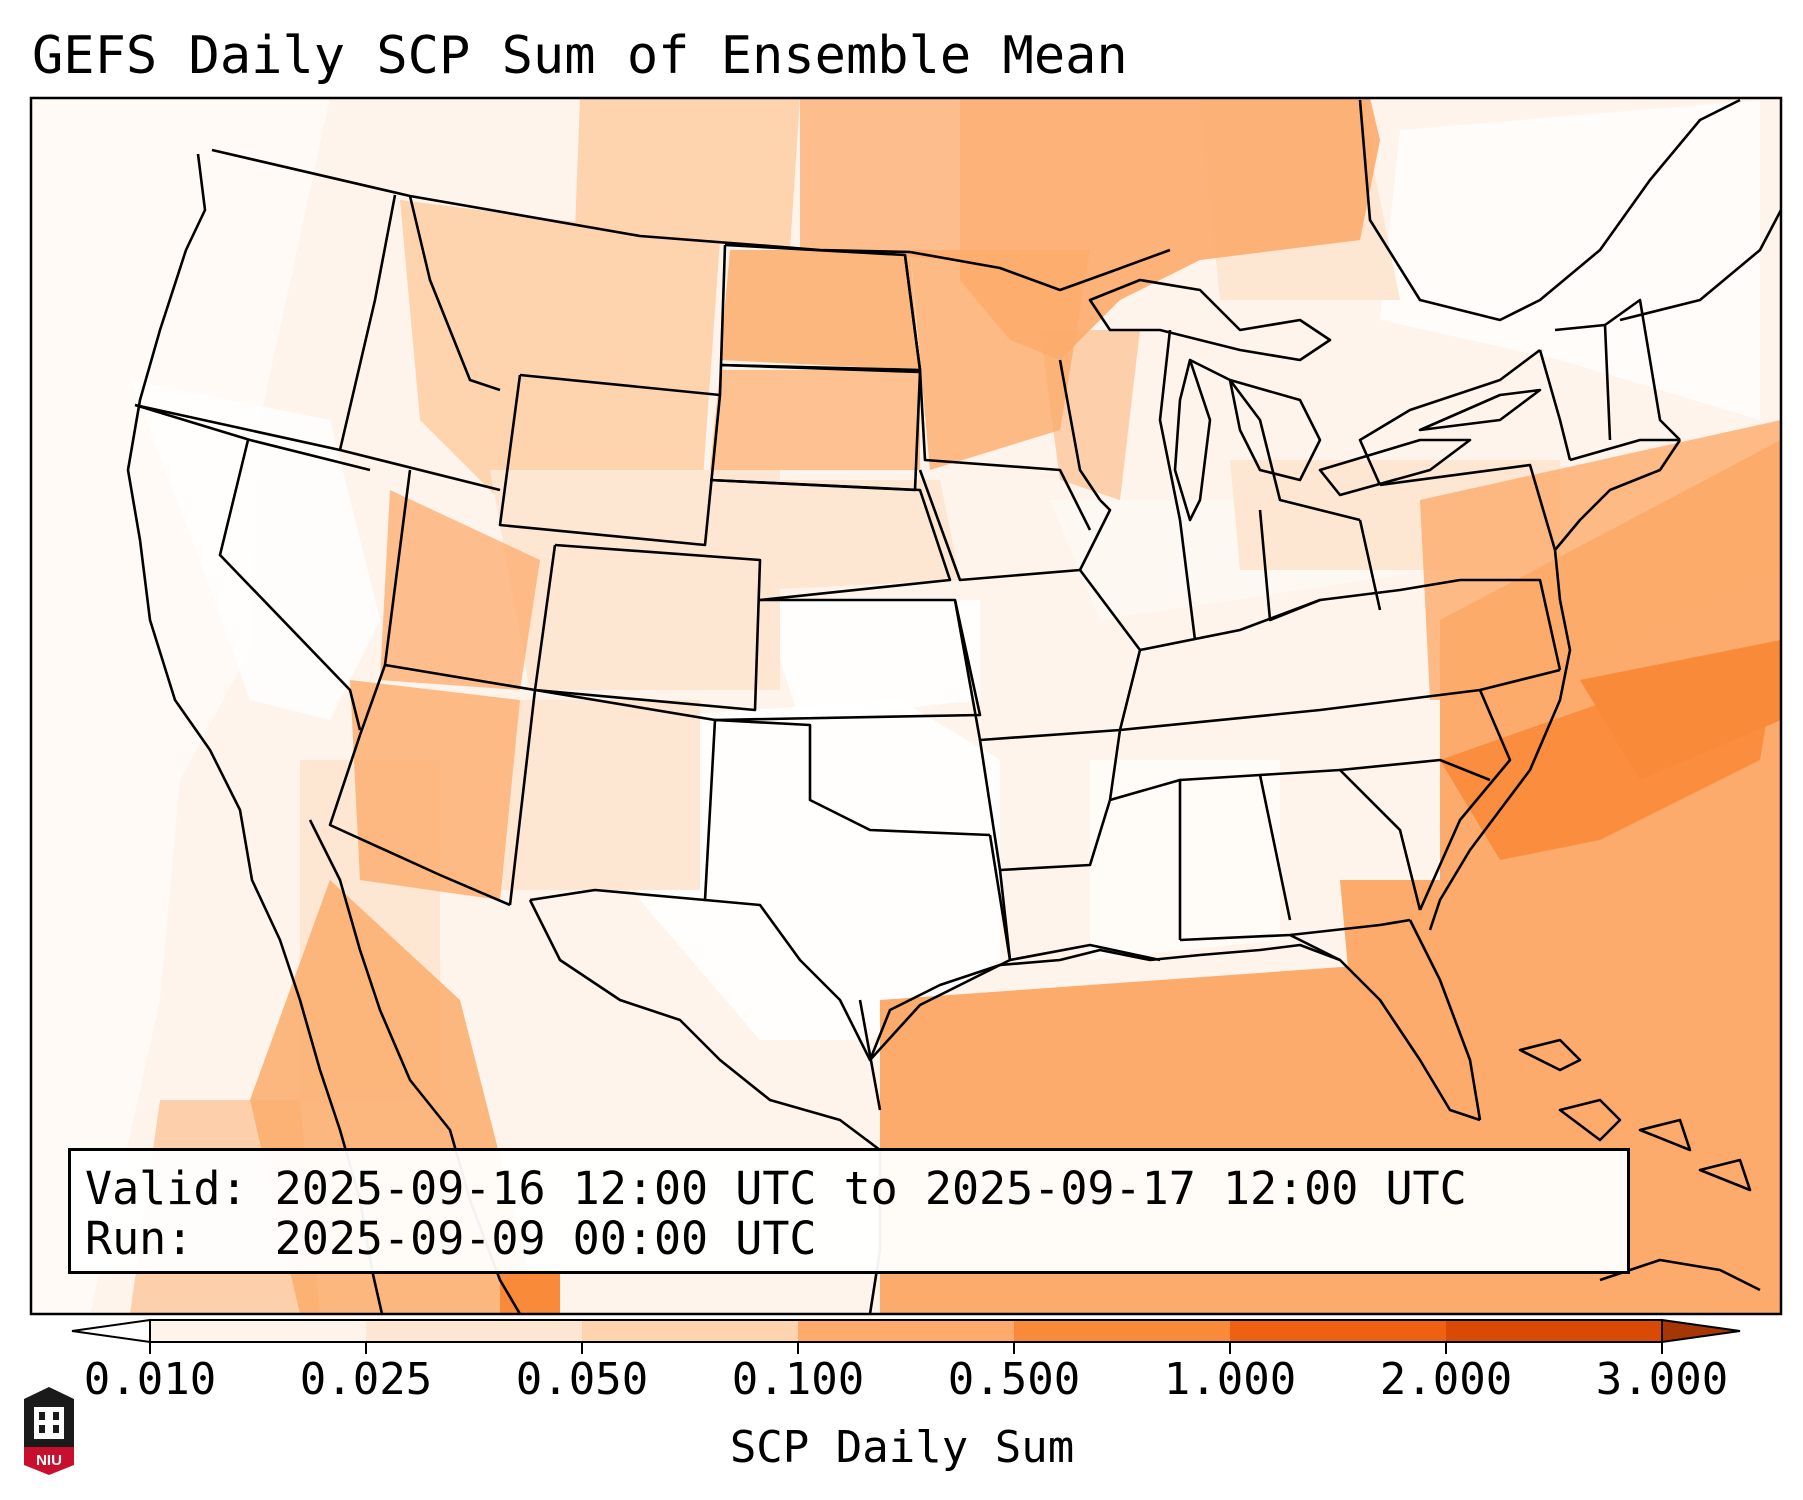  I want to click on colorbar, so click(906, 1336).